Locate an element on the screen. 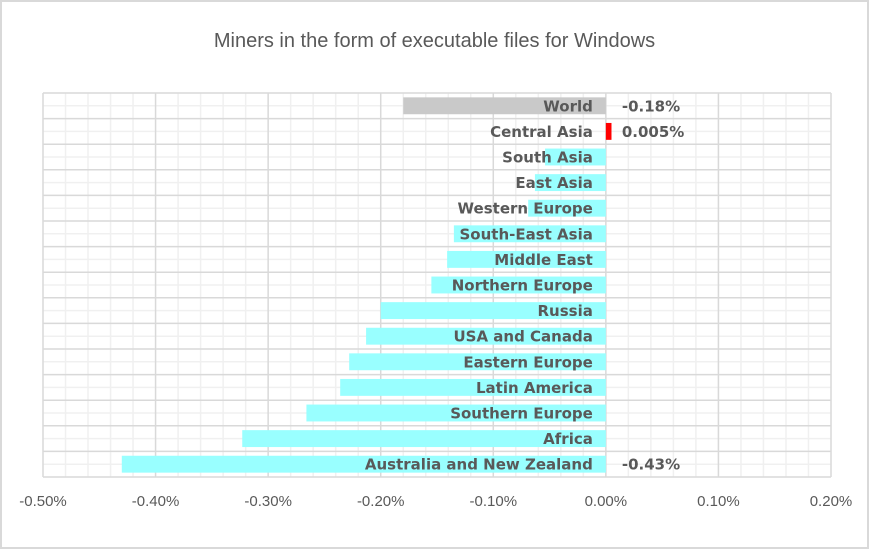 This screenshot has height=549, width=869. category-label: Latin America is located at coordinates (534, 388).